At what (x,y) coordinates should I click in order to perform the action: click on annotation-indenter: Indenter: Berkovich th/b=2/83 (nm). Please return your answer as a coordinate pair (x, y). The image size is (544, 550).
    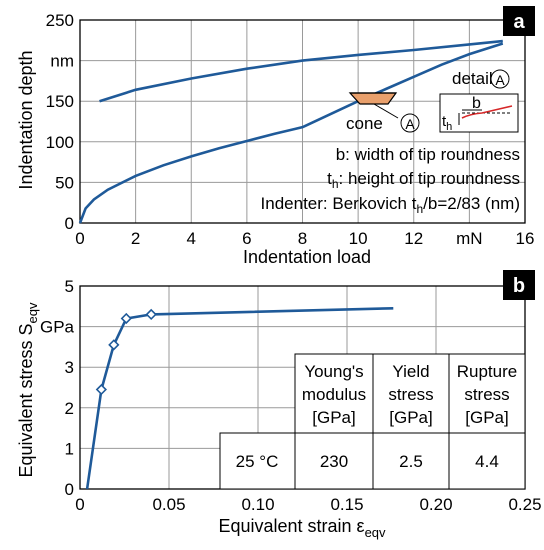
    Looking at the image, I should click on (390, 205).